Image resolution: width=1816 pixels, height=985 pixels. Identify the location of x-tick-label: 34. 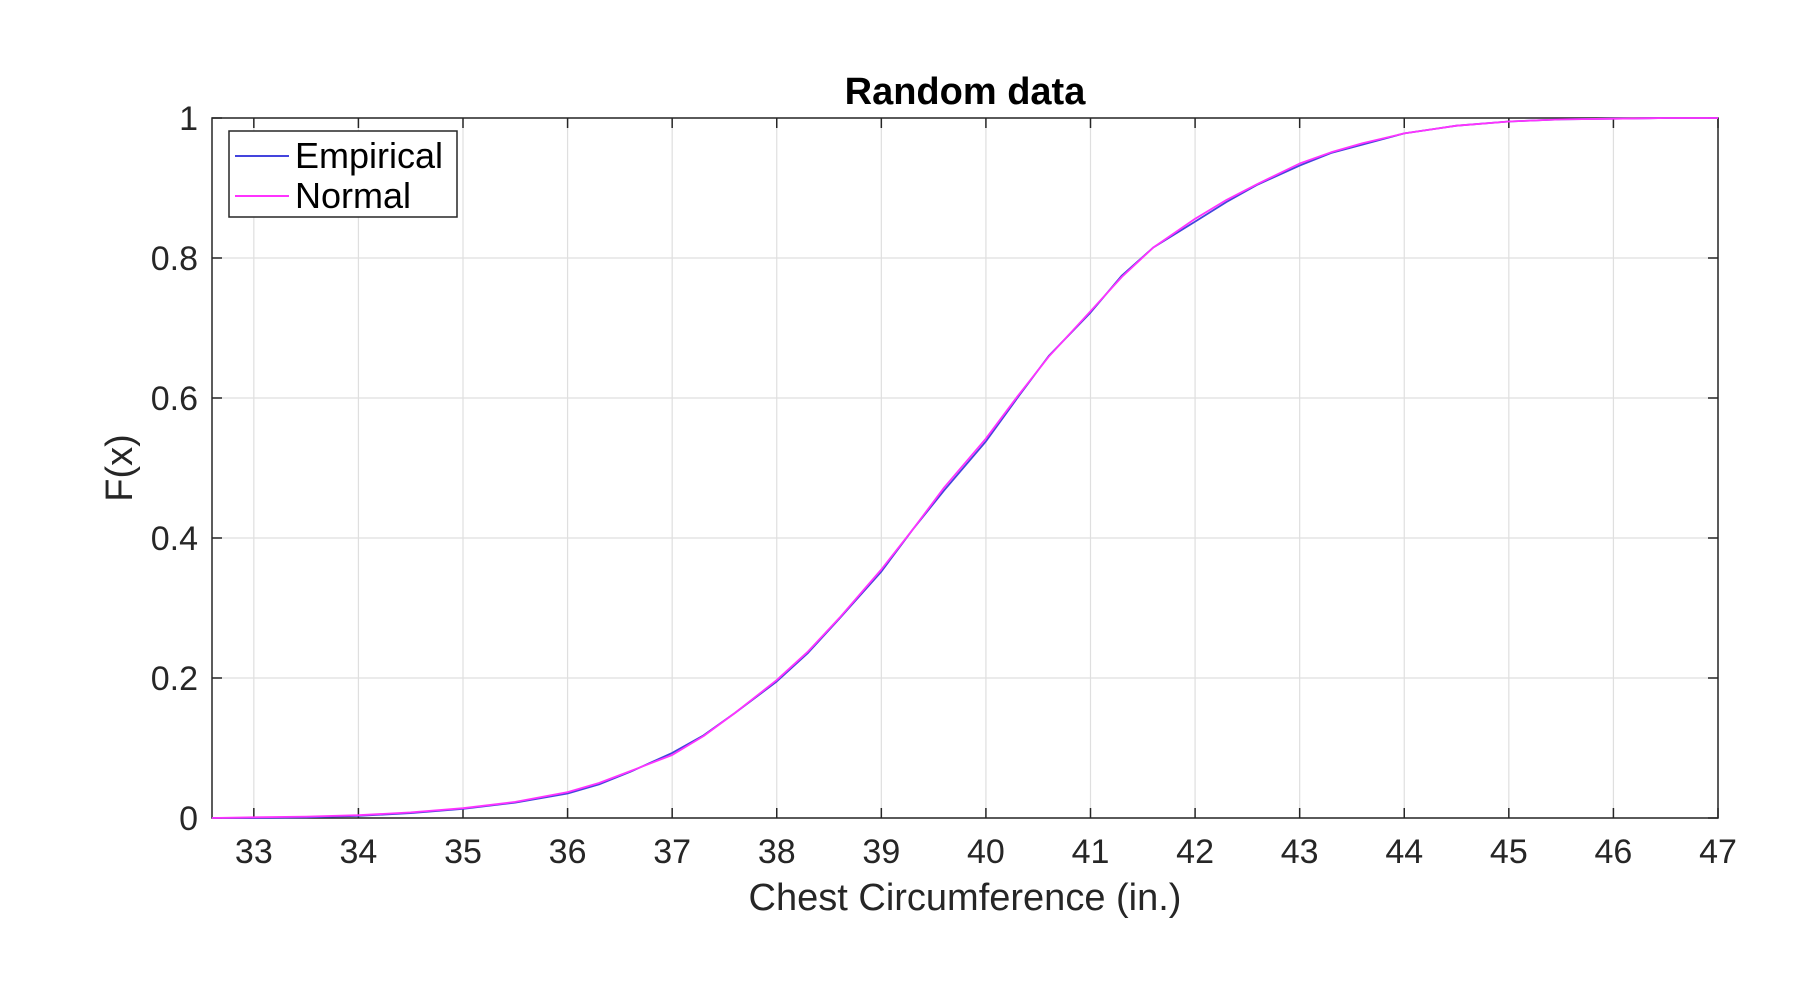
(359, 852).